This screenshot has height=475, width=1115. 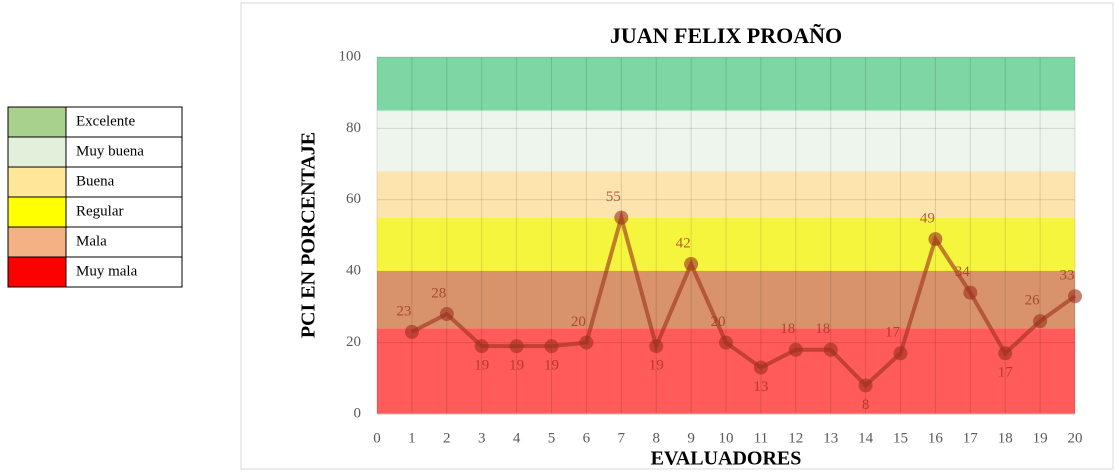 I want to click on y-tick-label: 20, so click(x=353, y=342).